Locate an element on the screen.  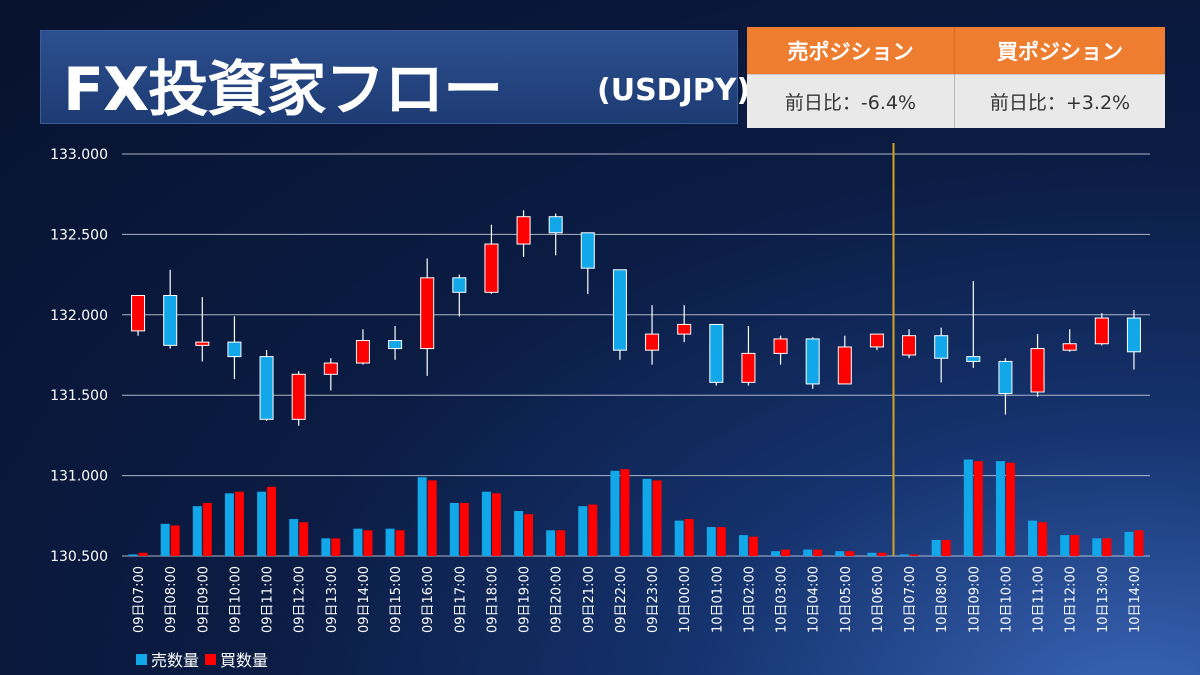
position-summary-table: 売ポジション 買ポジション 前日比：-6.4% 前日比：+3.2% is located at coordinates (956, 77).